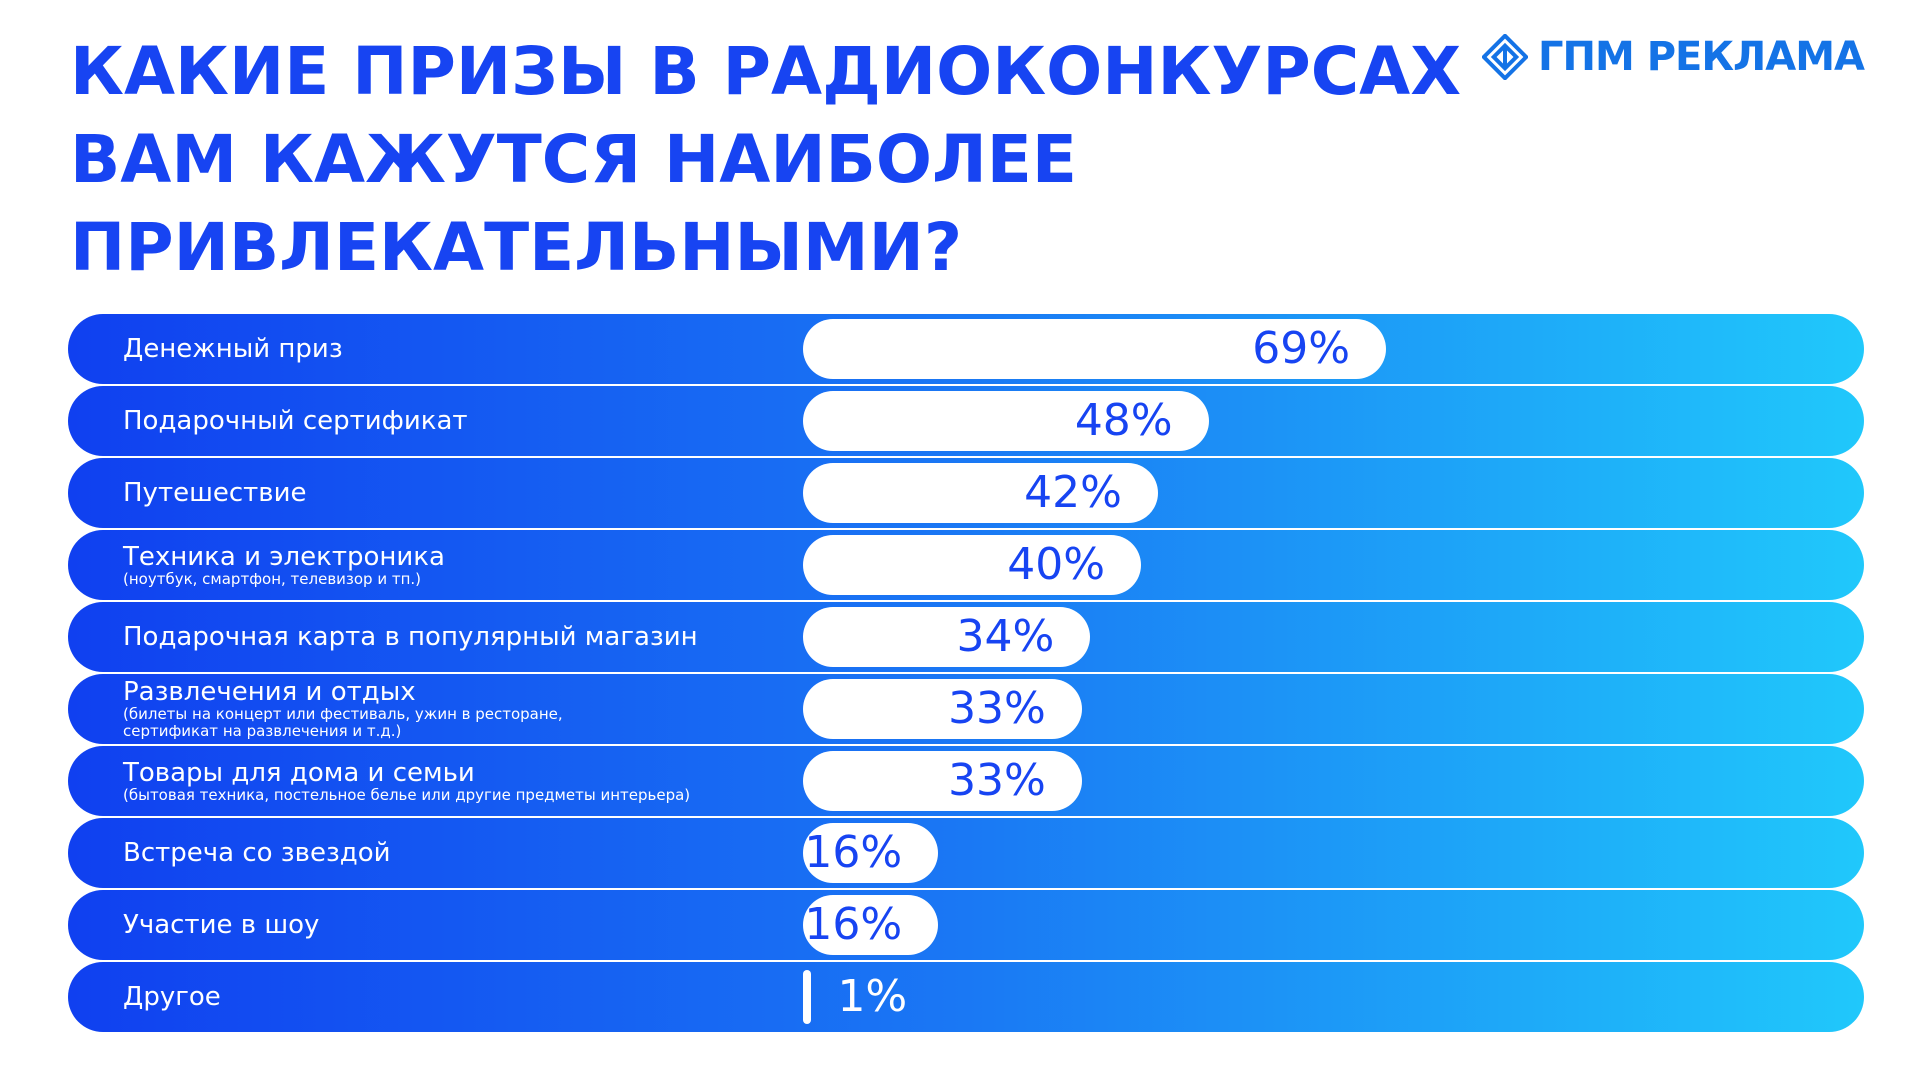 Image resolution: width=1920 pixels, height=1080 pixels. Describe the element at coordinates (410, 637) in the screenshot. I see `category-name: Подарочная карта в популярный магазин` at that location.